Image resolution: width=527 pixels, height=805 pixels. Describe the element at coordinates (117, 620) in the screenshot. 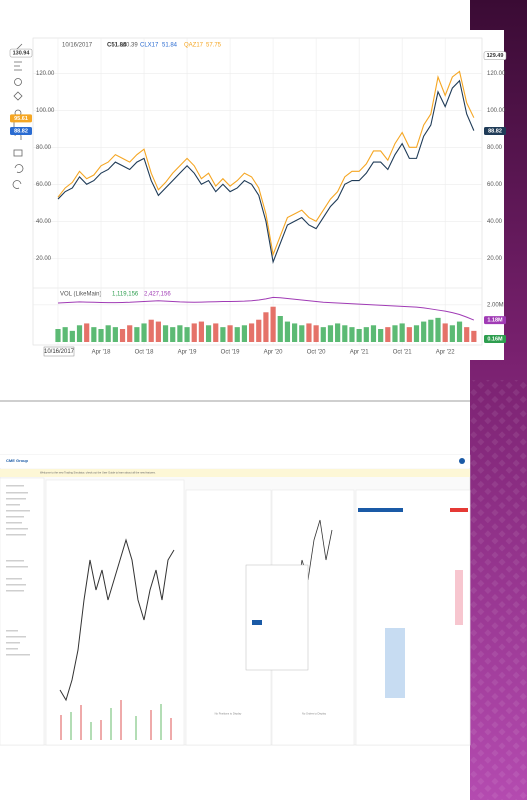

I see `mini-price` at that location.